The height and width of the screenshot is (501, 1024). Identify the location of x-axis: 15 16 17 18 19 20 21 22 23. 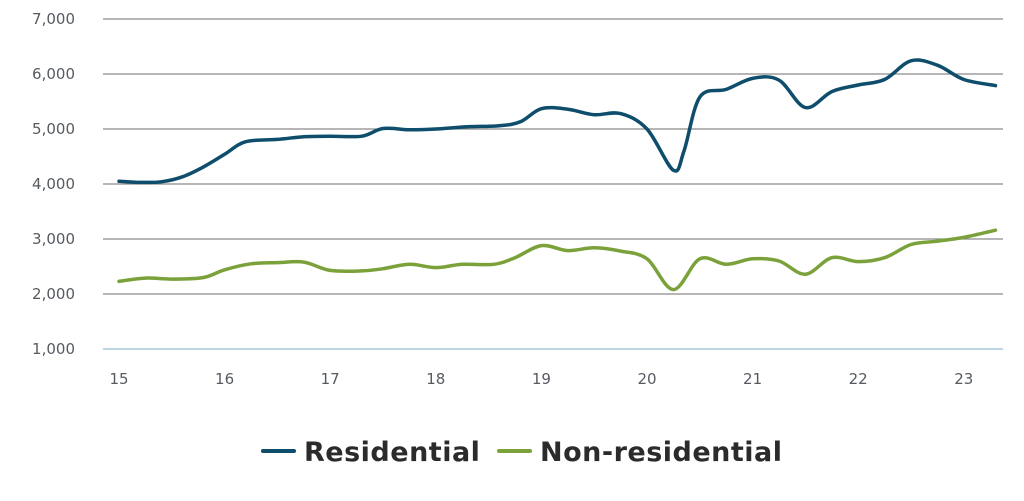
(541, 379).